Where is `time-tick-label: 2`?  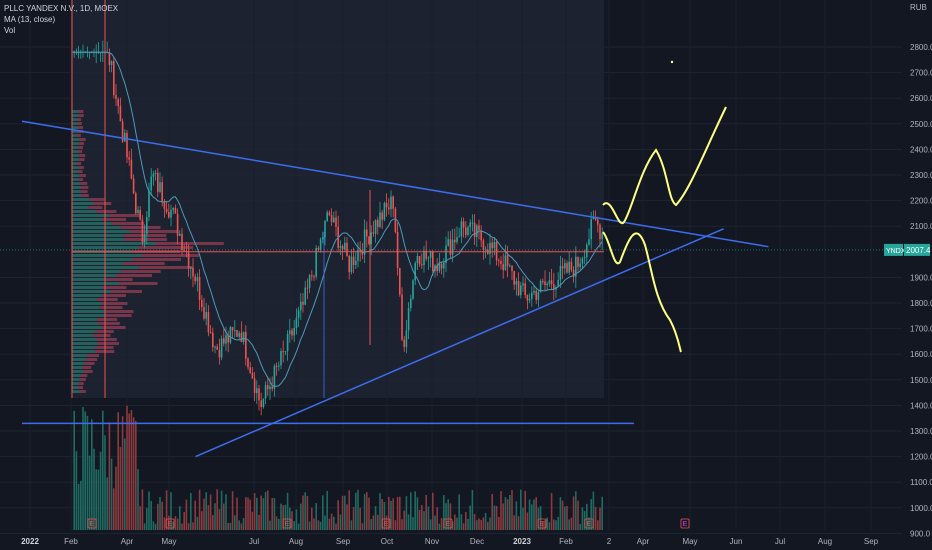 time-tick-label: 2 is located at coordinates (609, 541).